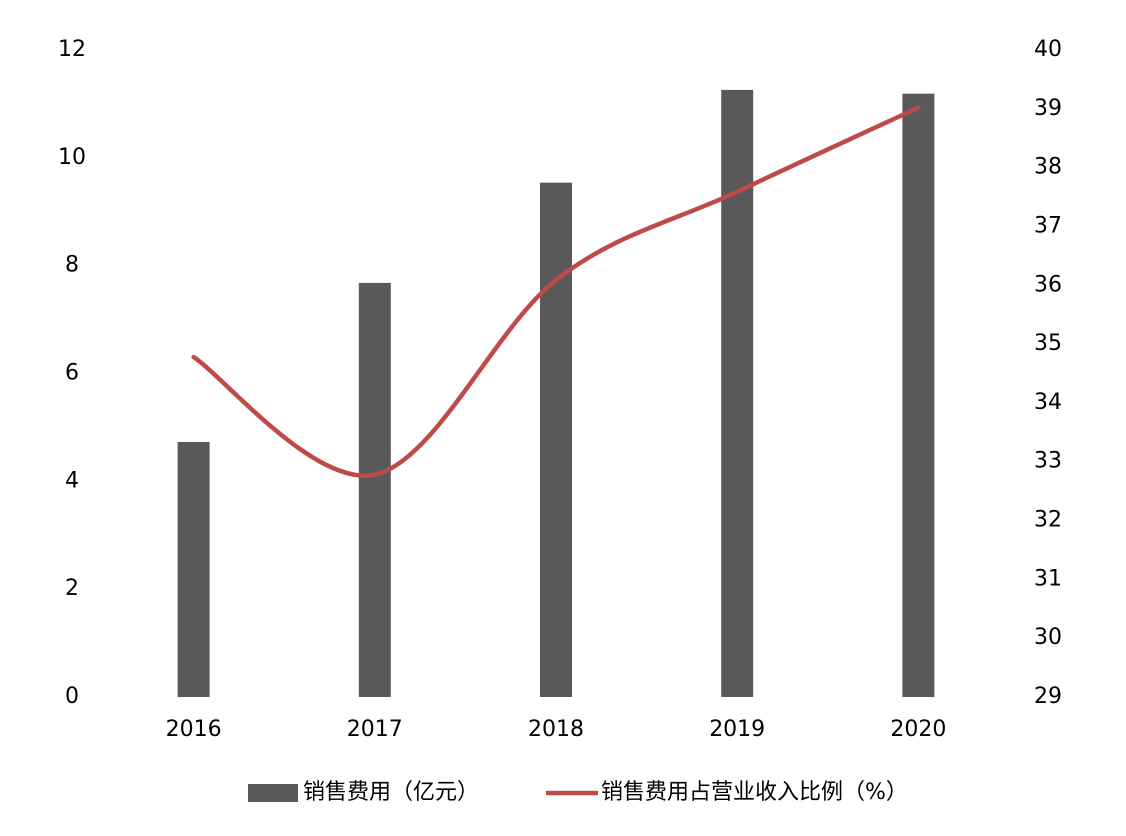 This screenshot has height=836, width=1126. I want to click on y-tick-label: 2, so click(72, 588).